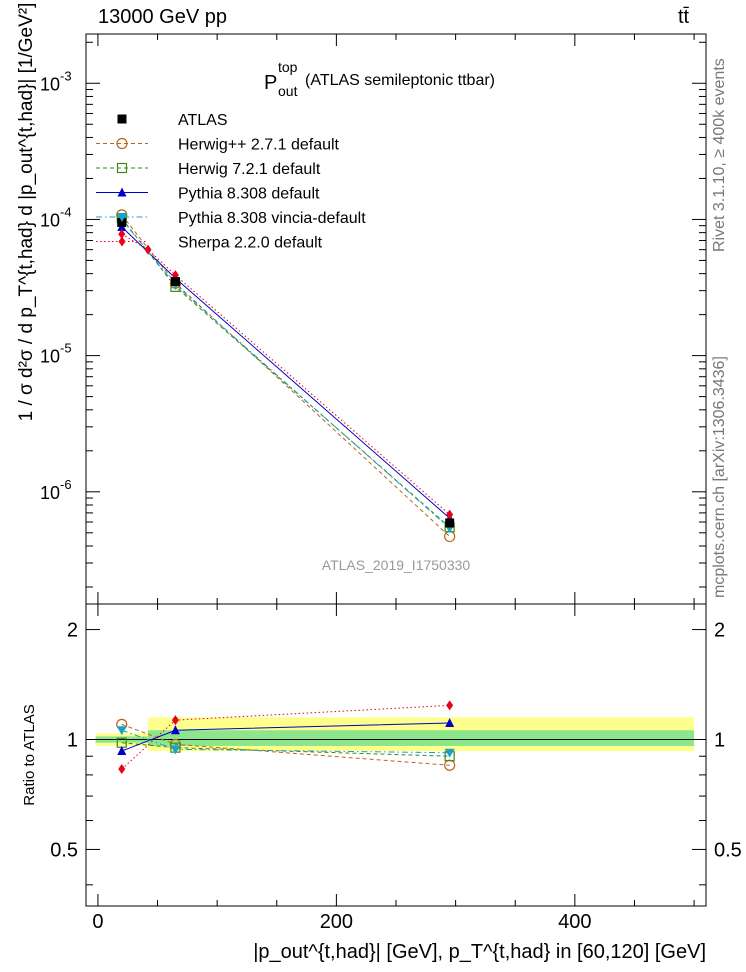  Describe the element at coordinates (66, 484) in the screenshot. I see `main-y-tick-label-exponent: -6` at that location.